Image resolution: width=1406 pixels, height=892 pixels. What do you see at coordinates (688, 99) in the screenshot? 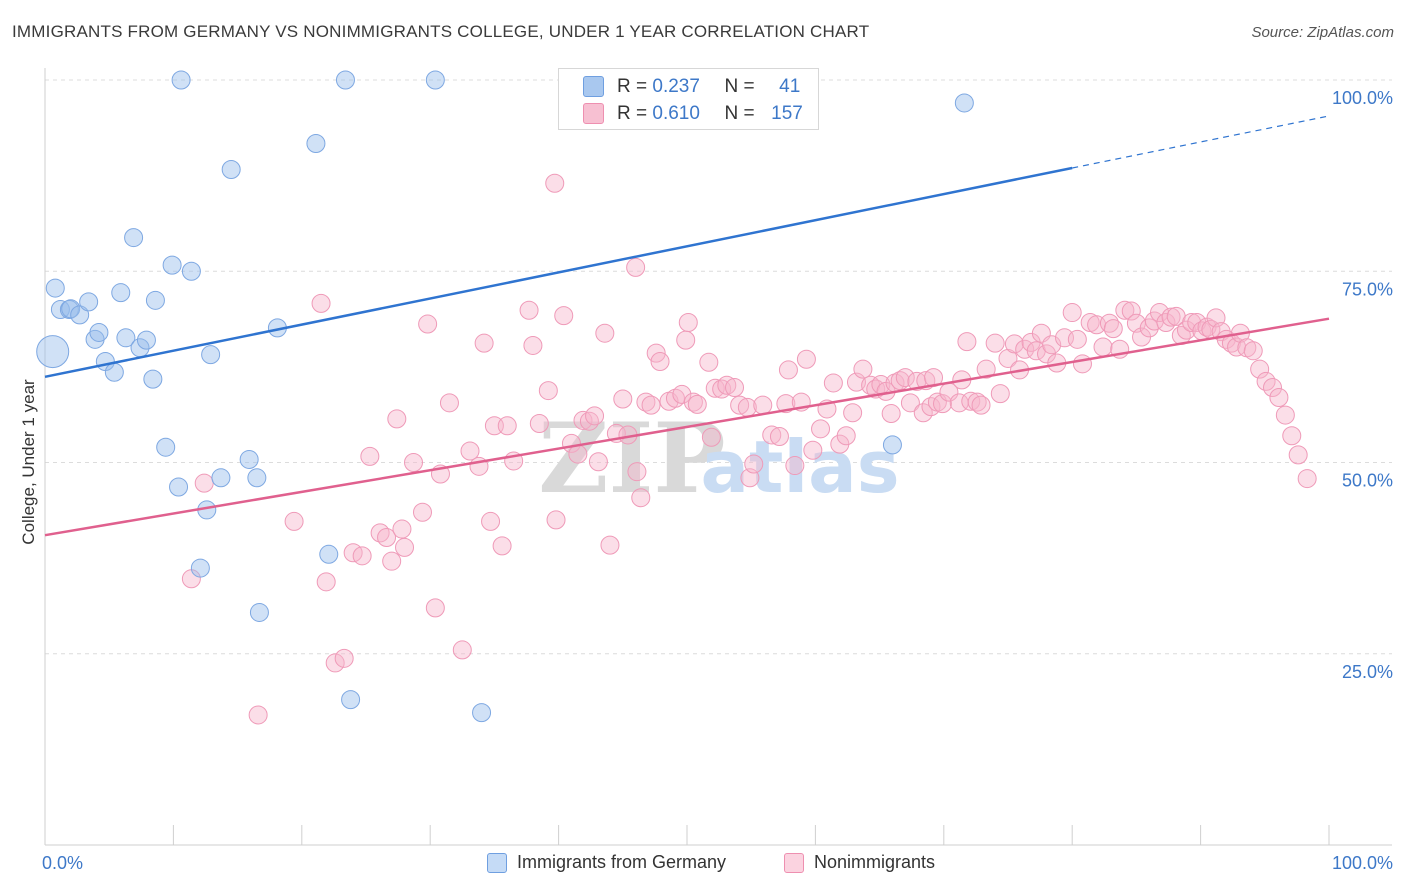
I see `correlation-legend: R = 0.237 N = 41 R = 0.610 N = 157` at bounding box center [688, 99].